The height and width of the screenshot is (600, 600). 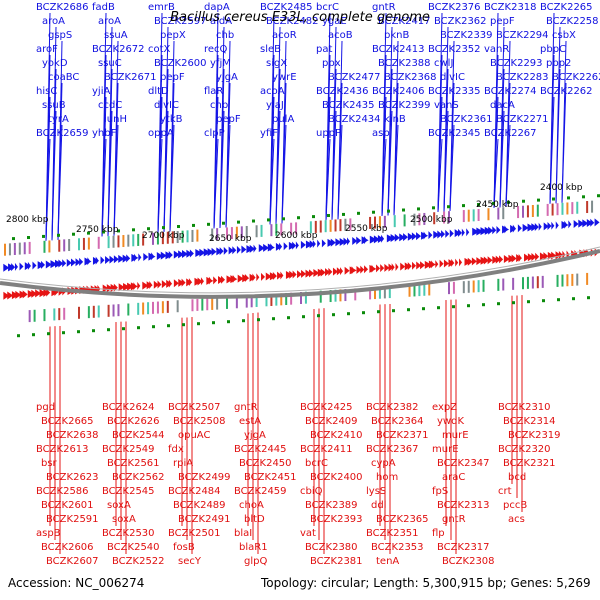 What do you see at coordinates (387, 477) in the screenshot?
I see `reverse-gene-label: hom` at bounding box center [387, 477].